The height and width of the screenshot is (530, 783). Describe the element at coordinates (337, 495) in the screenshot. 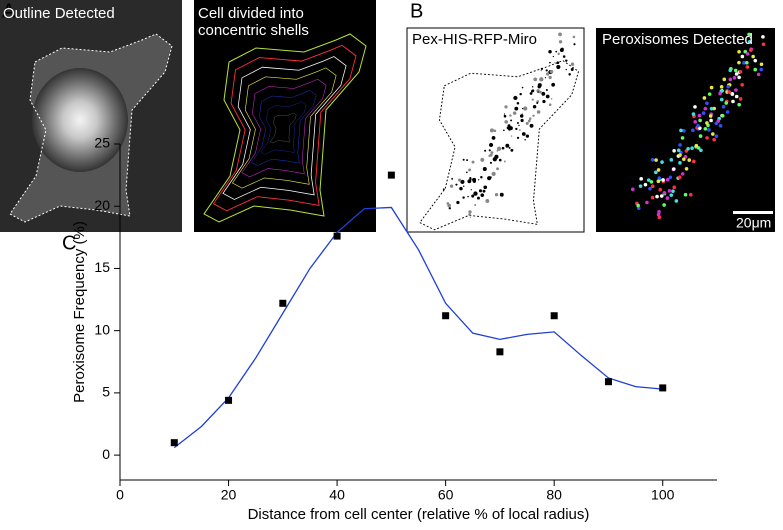

I see `x-tick-label: 40` at that location.